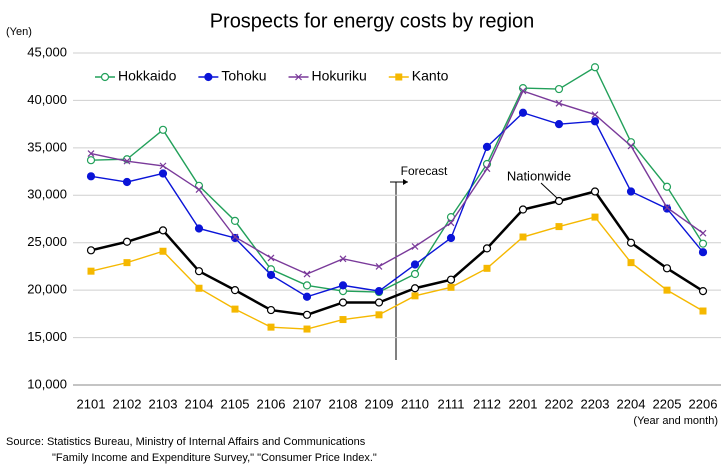 The height and width of the screenshot is (464, 721). What do you see at coordinates (424, 171) in the screenshot?
I see `annotation: Forecast` at bounding box center [424, 171].